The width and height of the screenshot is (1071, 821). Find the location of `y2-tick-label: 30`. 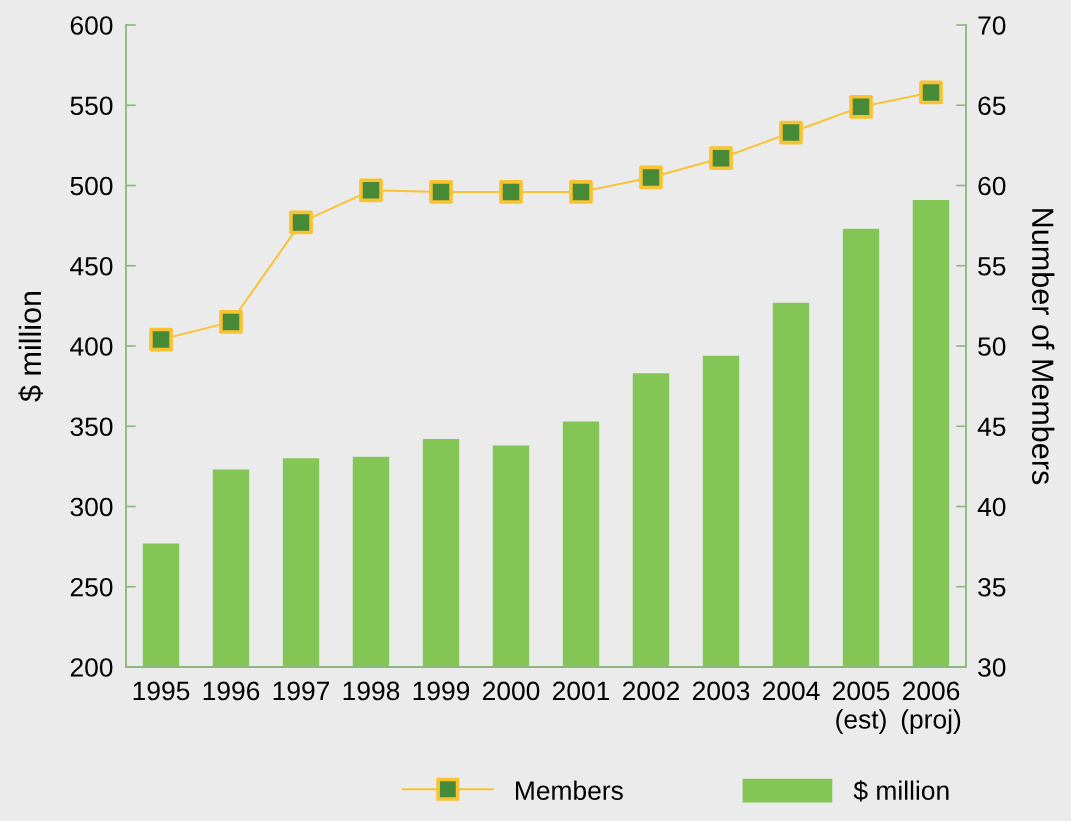

y2-tick-label: 30 is located at coordinates (992, 667).